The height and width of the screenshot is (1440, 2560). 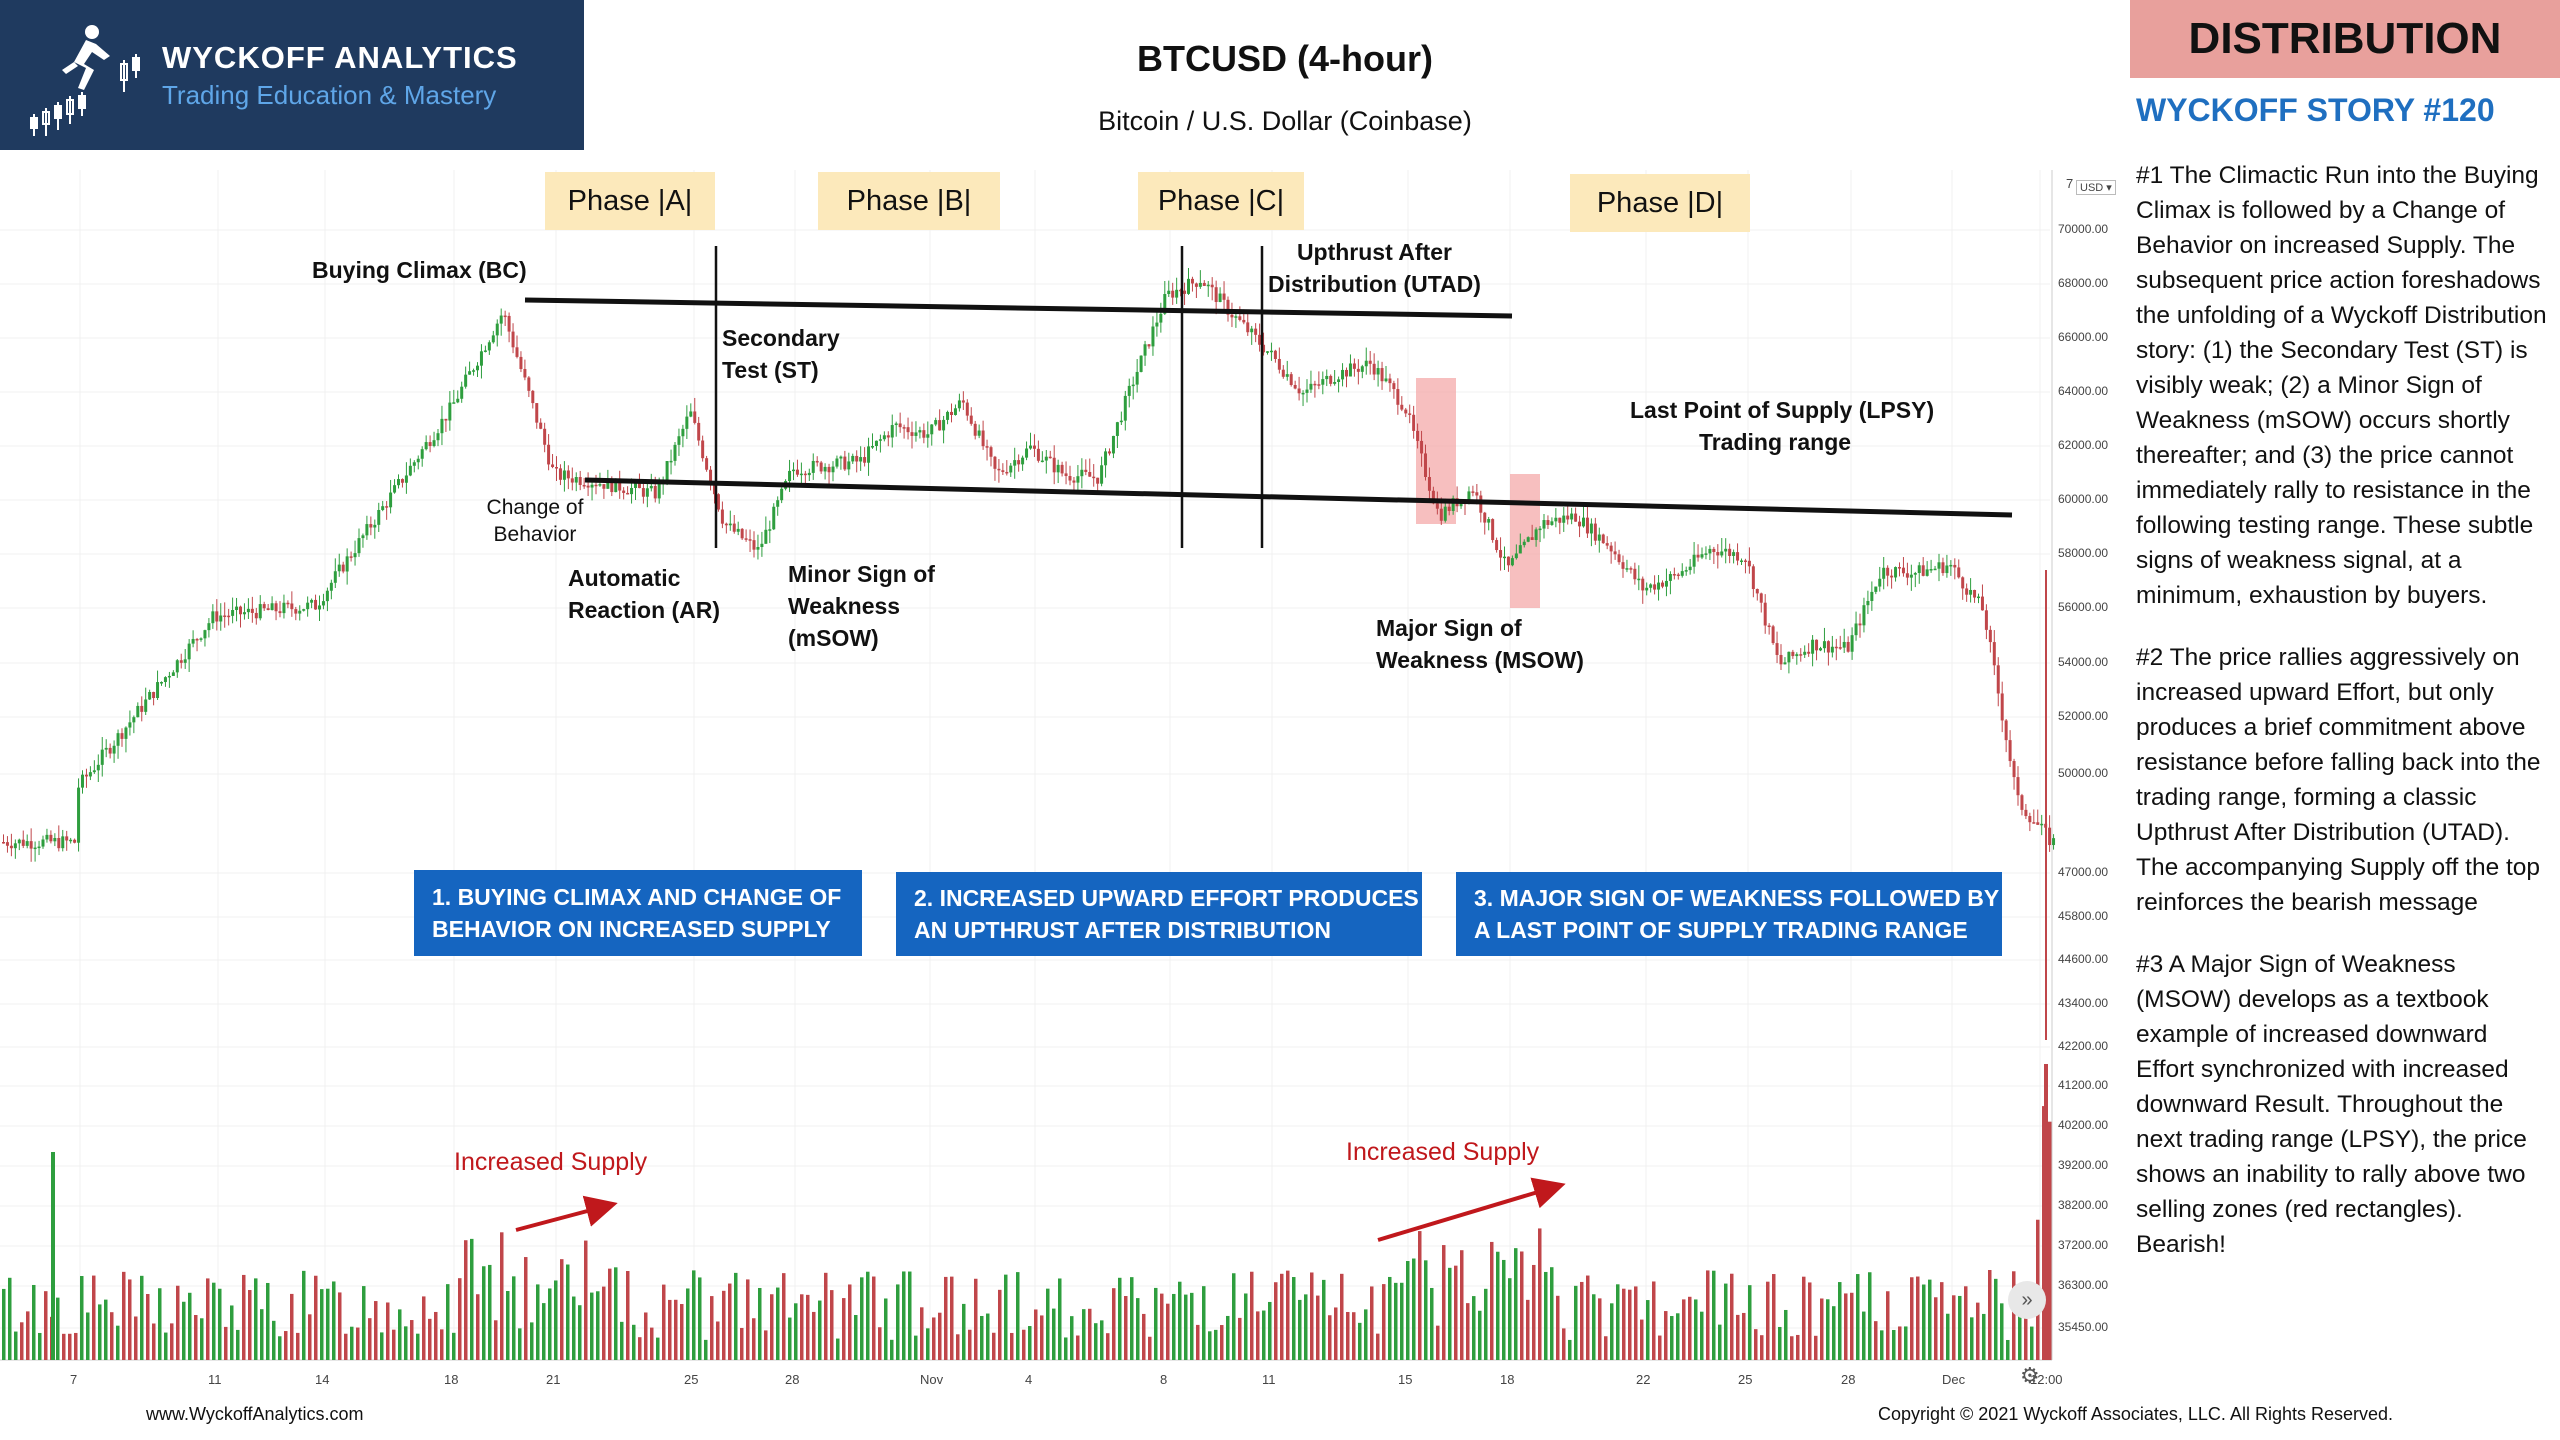 I want to click on x-tick-label: Nov, so click(x=932, y=1379).